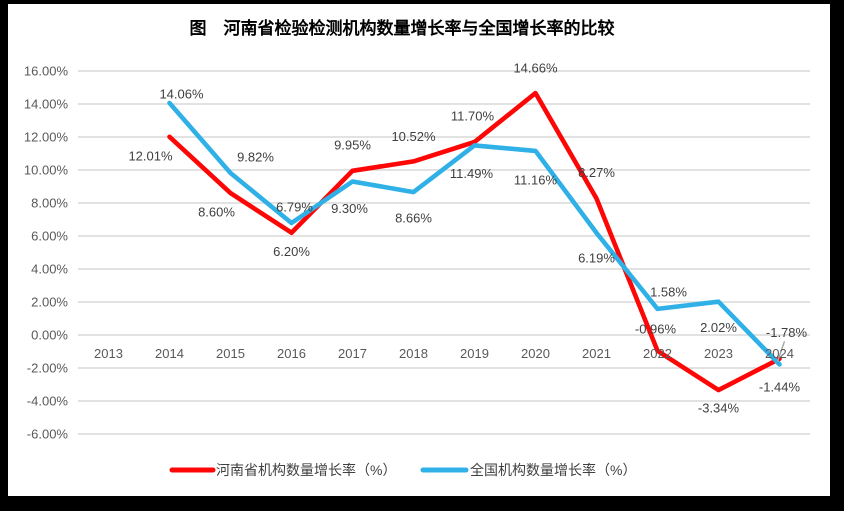  Describe the element at coordinates (230, 353) in the screenshot. I see `x-tick-label: 2015` at that location.